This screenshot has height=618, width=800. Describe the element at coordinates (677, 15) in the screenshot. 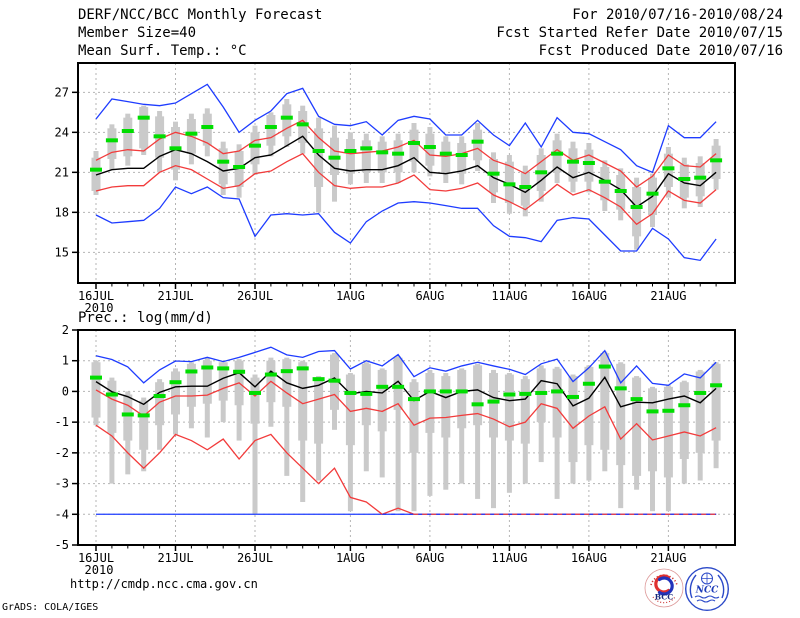

I see `forecast-range-label: For 2010/07/16-2010/08/24` at that location.